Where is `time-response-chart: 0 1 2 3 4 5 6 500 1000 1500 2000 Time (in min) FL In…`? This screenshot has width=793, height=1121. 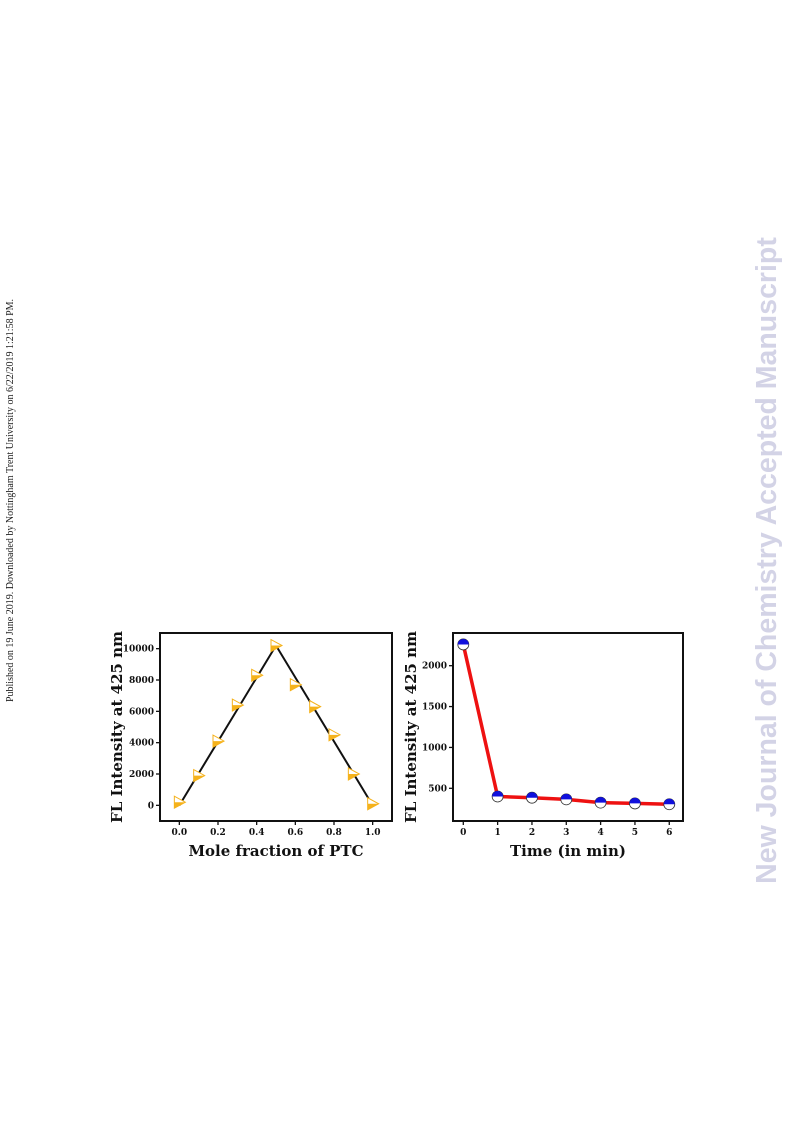
time-response-chart: 0 1 2 3 4 5 6 500 1000 1500 2000 Time (in min) FL In… is located at coordinates (547, 742).